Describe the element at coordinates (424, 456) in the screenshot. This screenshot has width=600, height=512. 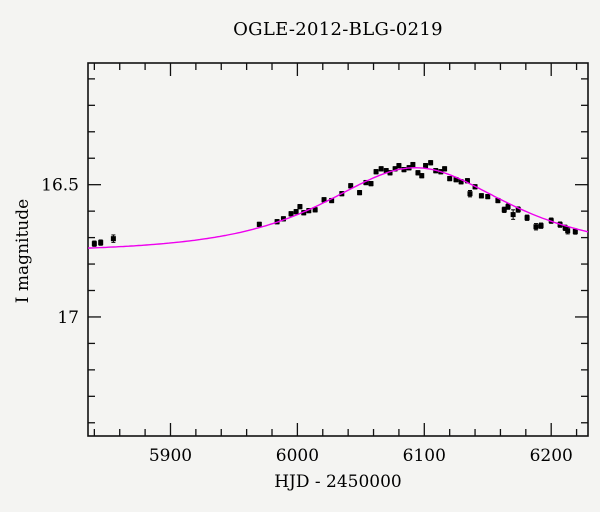
I see `x-tick-label: 6100` at that location.